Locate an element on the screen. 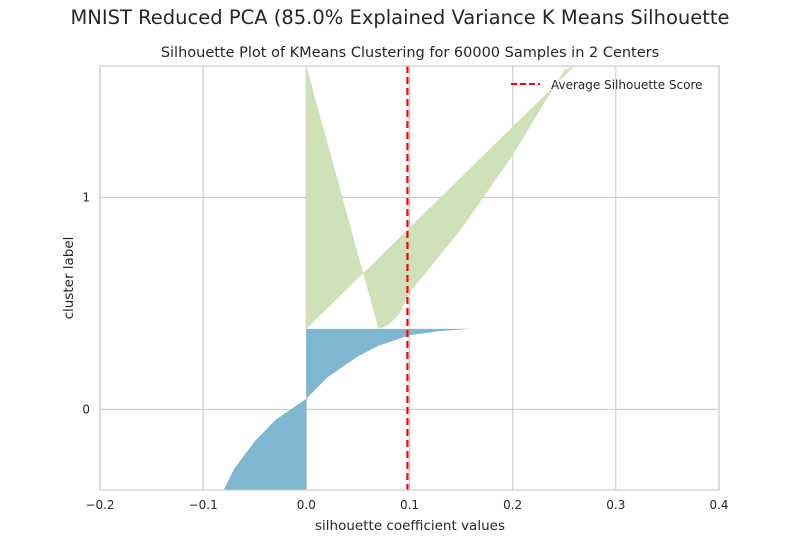 This screenshot has width=800, height=550. x-tick-labels: −0.2 −0.1 0.0 0.1 0.2 0.3 0.4 is located at coordinates (406, 505).